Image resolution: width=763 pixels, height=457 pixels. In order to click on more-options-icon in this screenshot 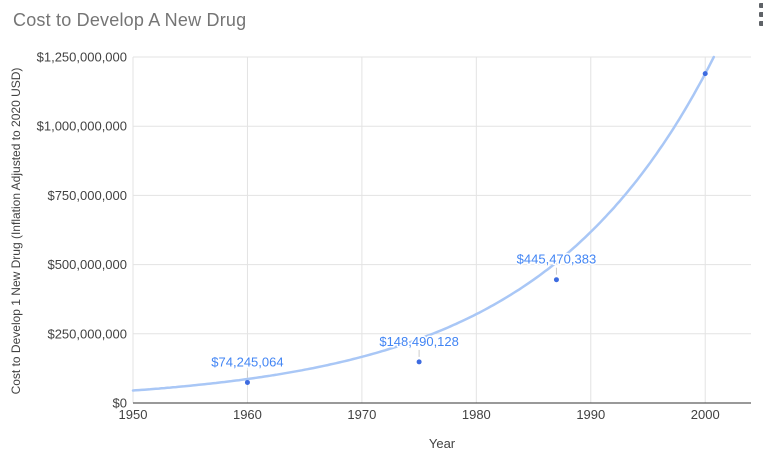, I will do `click(761, 14)`.